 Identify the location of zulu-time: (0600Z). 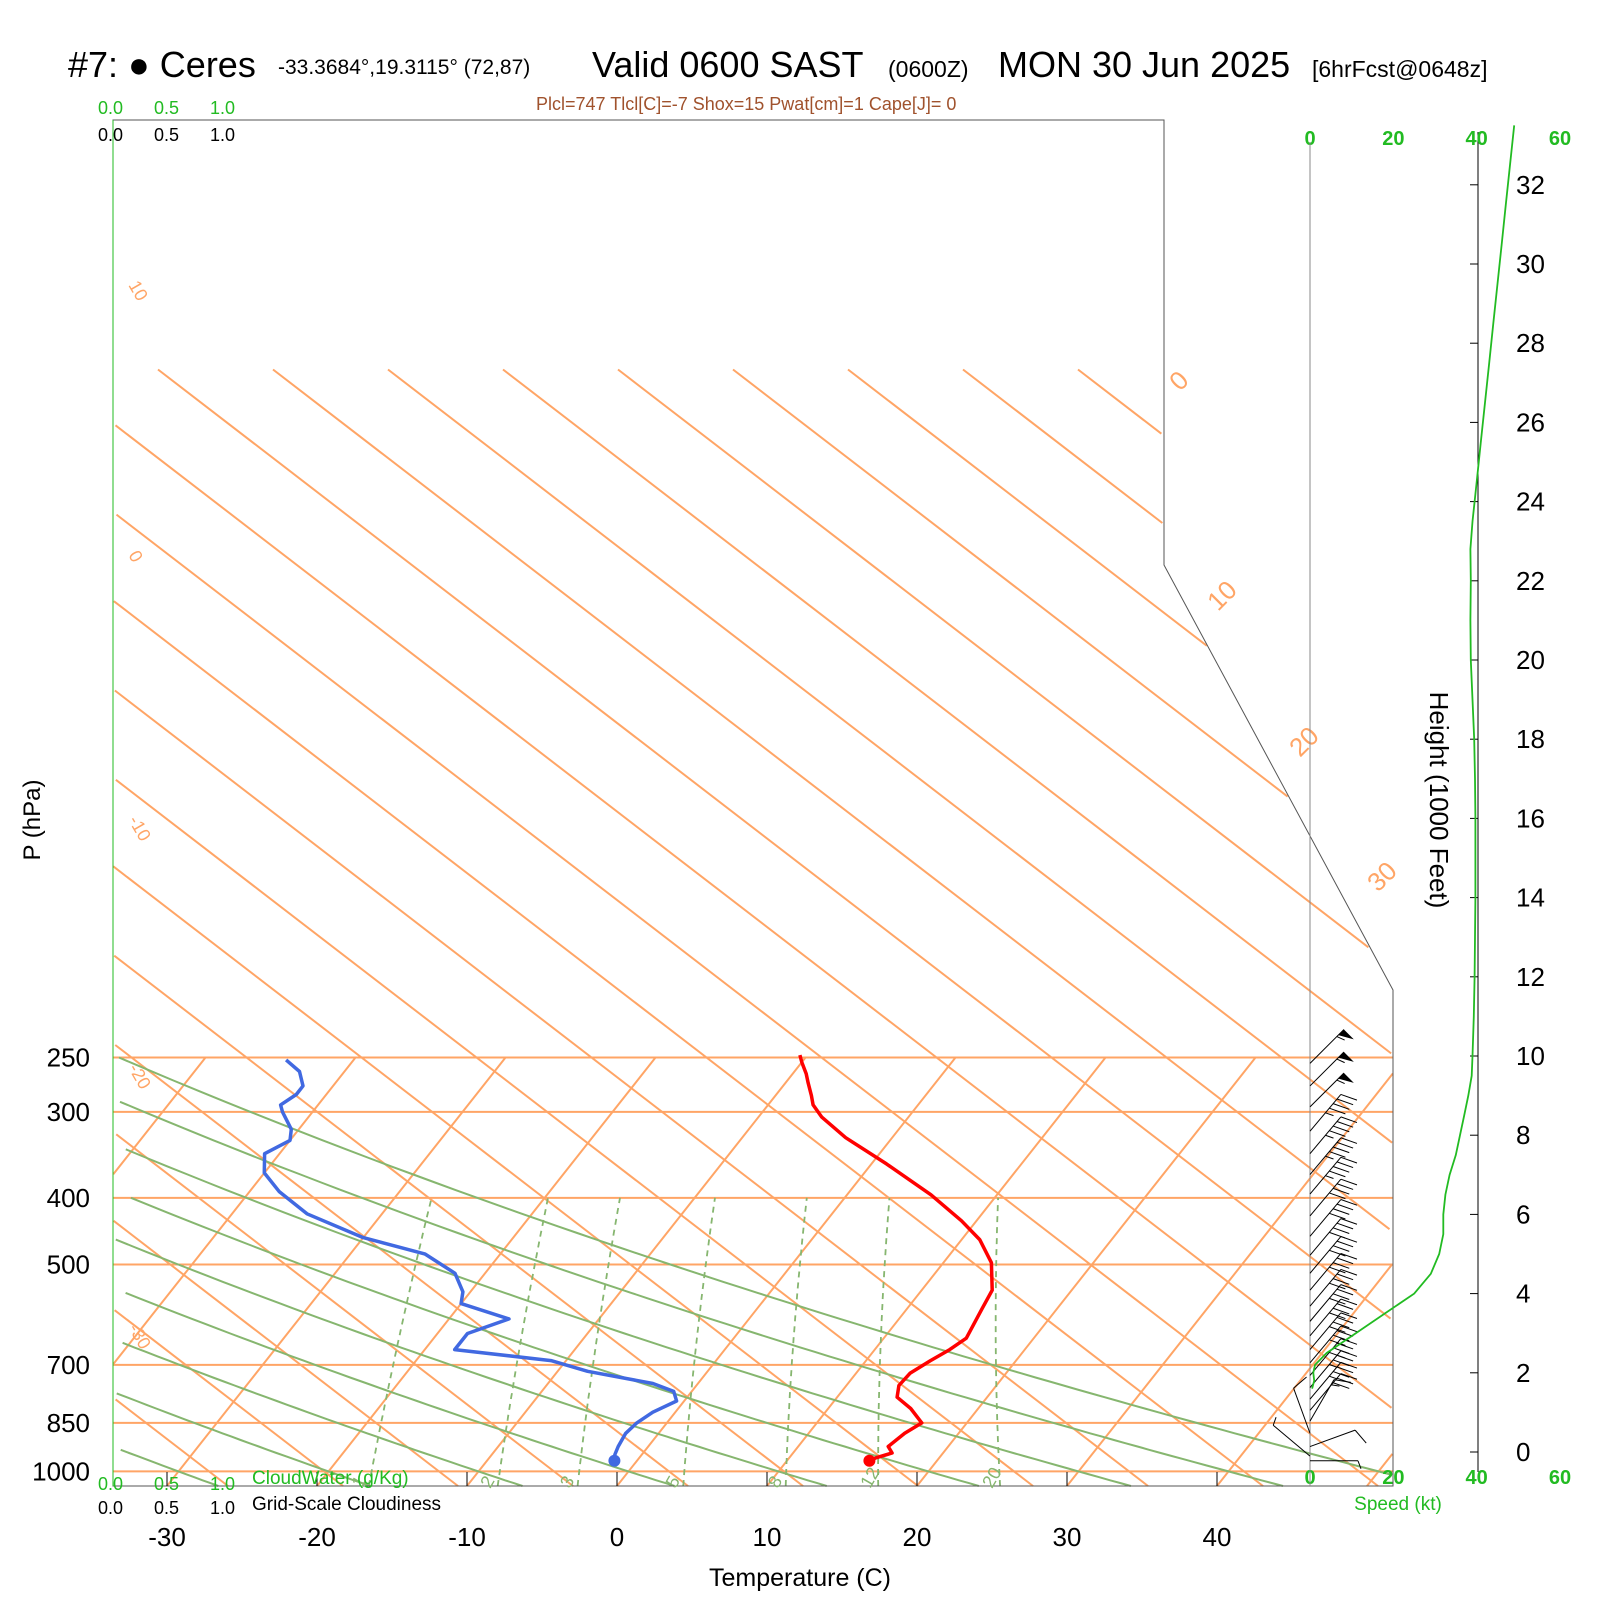
(928, 69).